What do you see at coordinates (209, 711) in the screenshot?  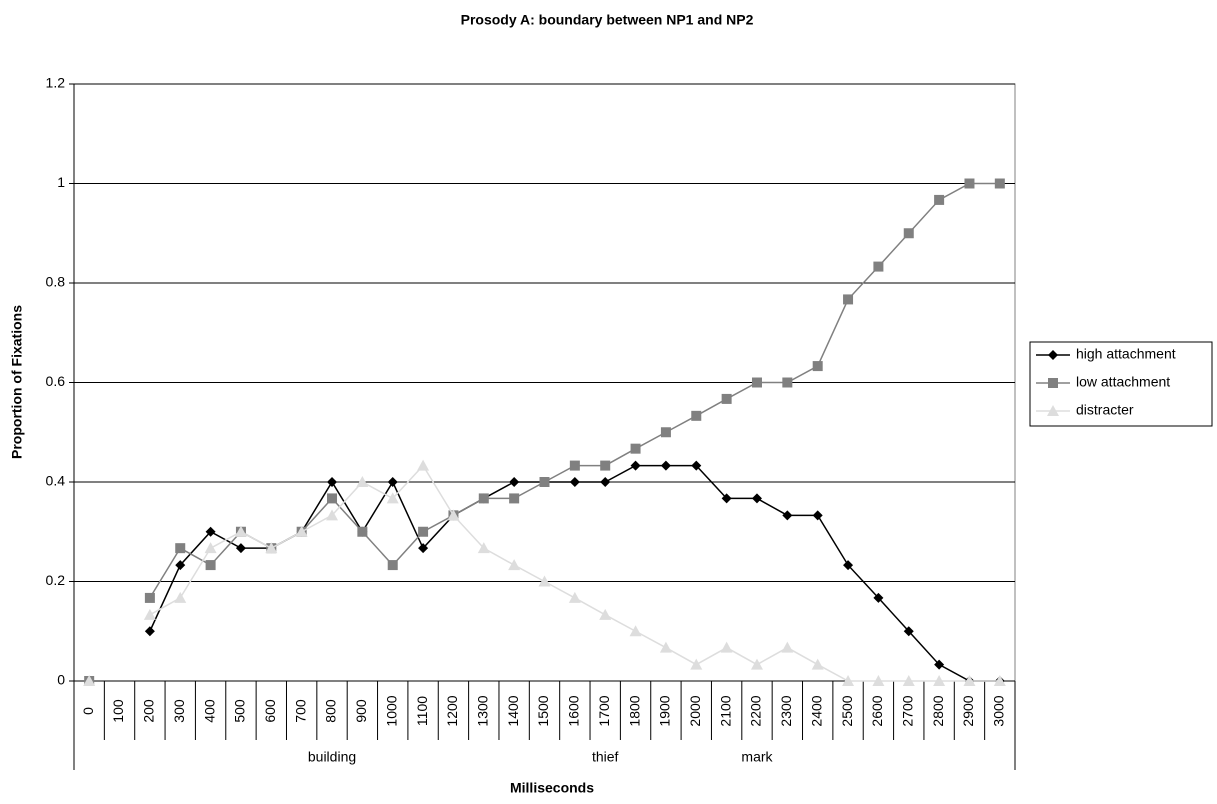 I see `x-tick-label: 400` at bounding box center [209, 711].